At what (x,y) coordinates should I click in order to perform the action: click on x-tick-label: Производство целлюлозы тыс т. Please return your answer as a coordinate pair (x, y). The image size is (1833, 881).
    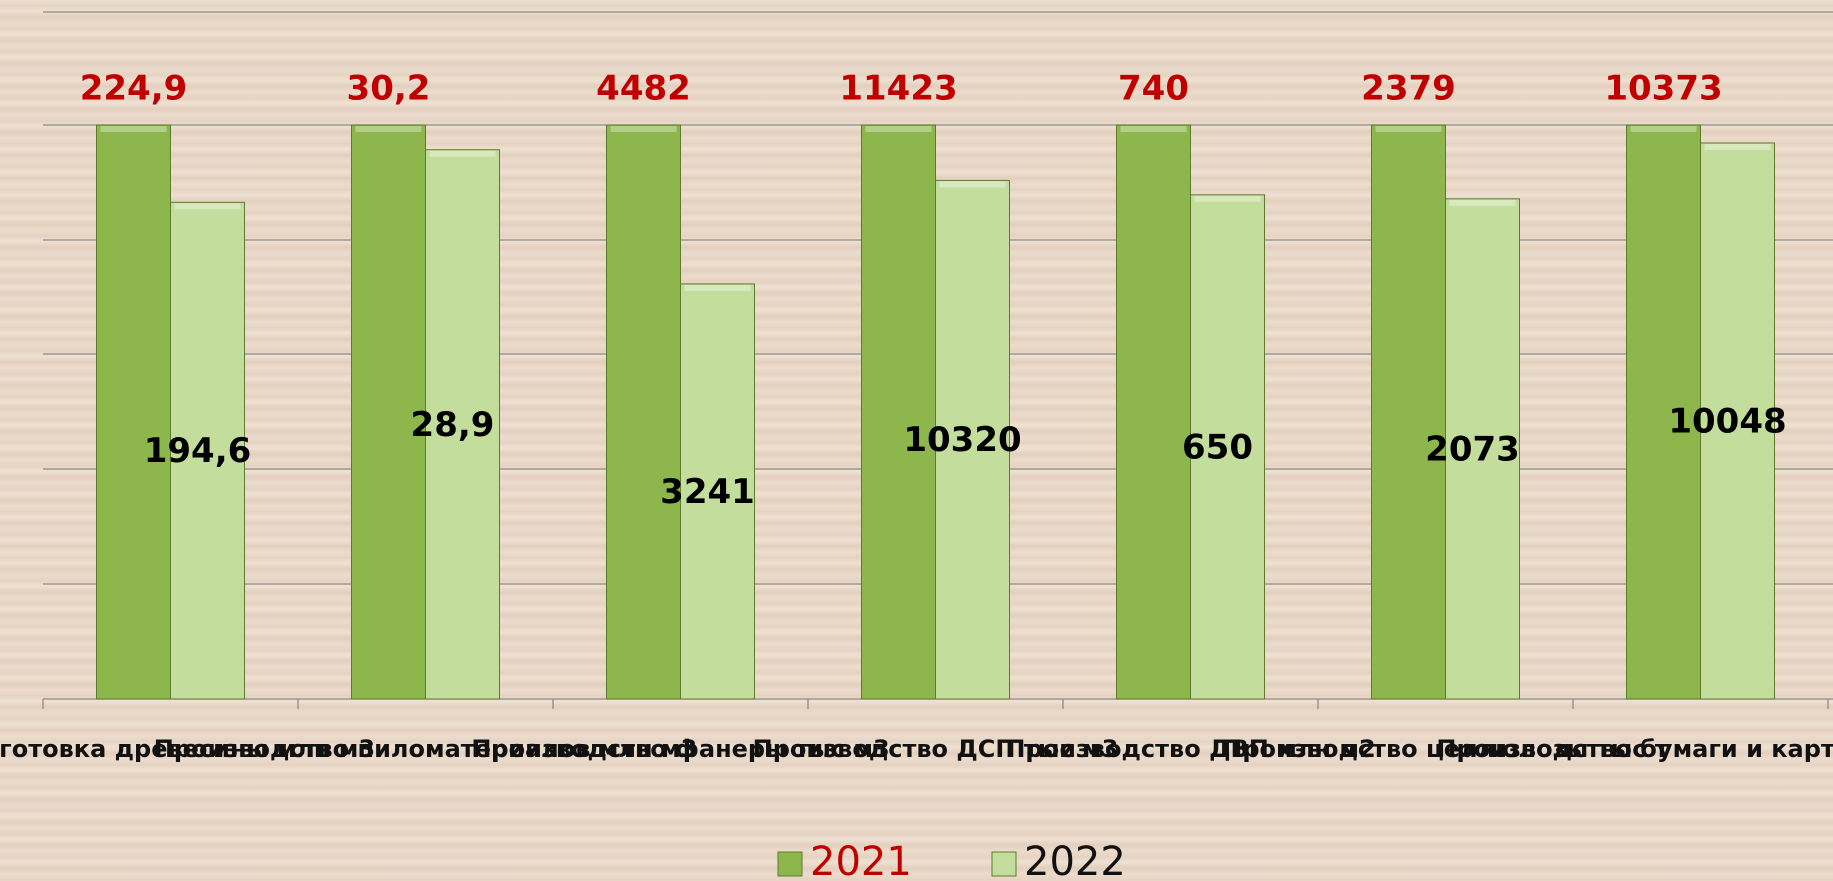
    Looking at the image, I should click on (1445, 749).